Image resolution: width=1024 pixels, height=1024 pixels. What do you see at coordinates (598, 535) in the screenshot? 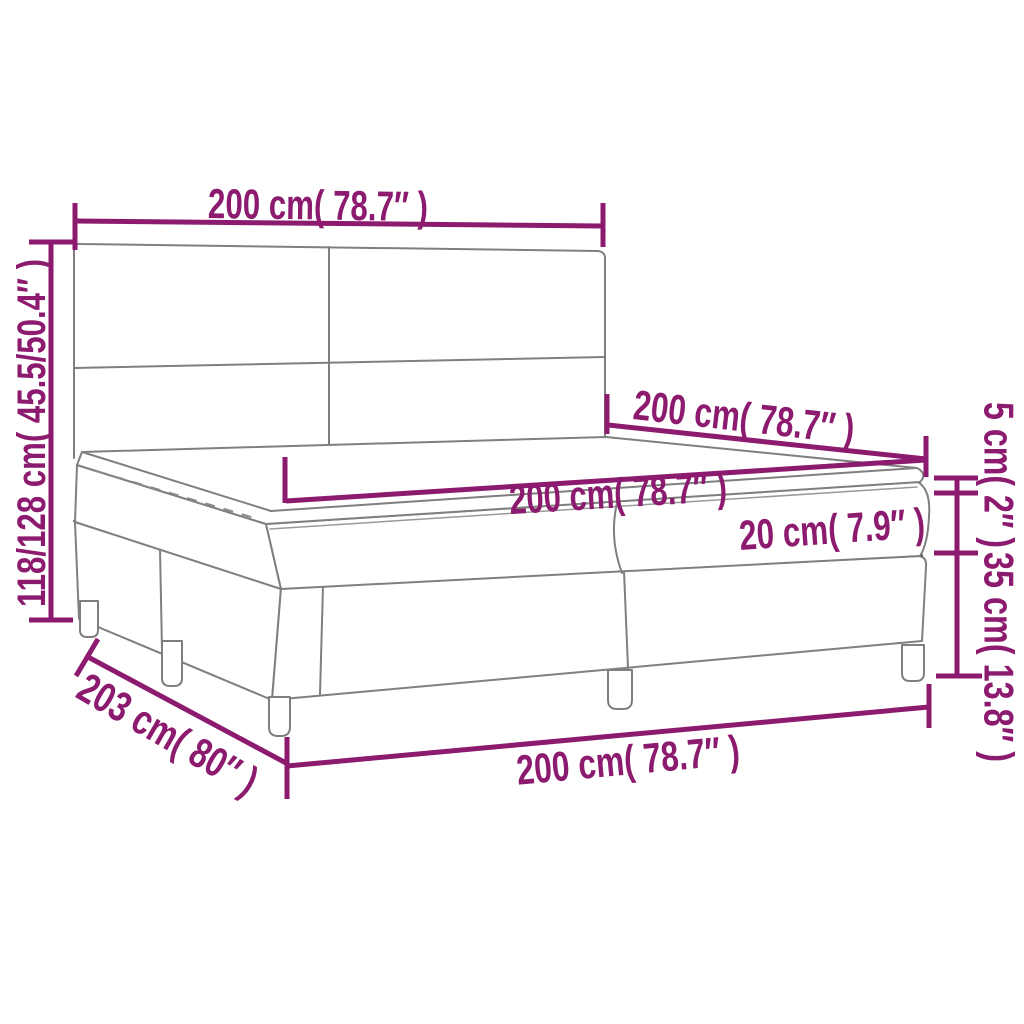
I see `mattress-front-face` at bounding box center [598, 535].